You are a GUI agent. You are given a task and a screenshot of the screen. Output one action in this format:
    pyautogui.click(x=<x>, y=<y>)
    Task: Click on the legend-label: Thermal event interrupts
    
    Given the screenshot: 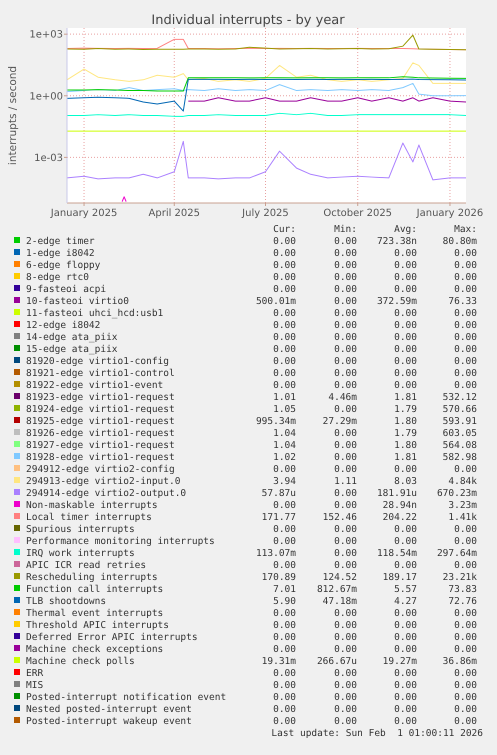 What is the action you would take?
    pyautogui.click(x=95, y=613)
    